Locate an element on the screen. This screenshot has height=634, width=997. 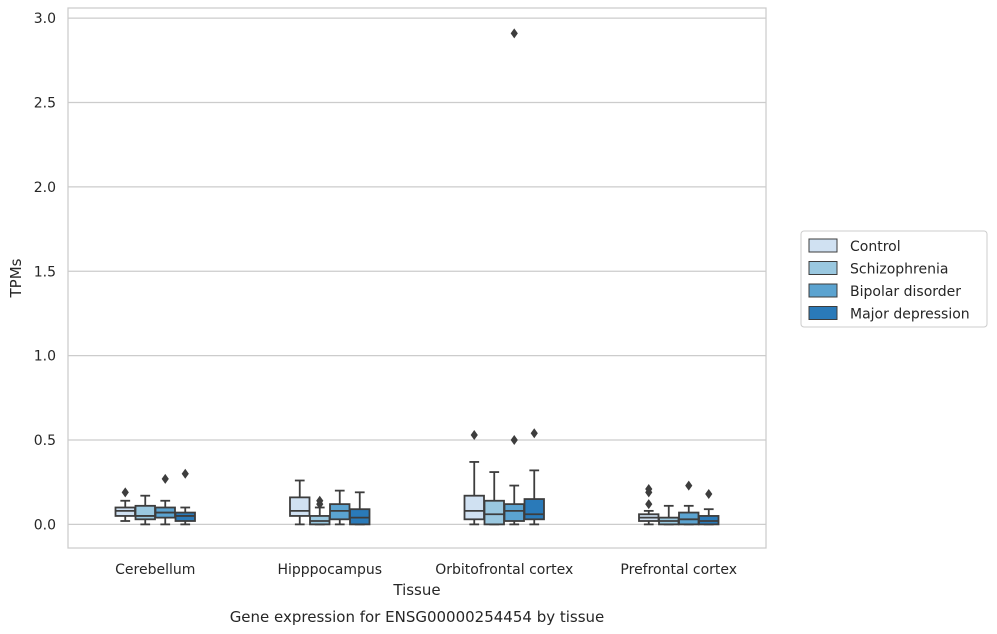
x-tick-label: Hipppocampus is located at coordinates (329, 570).